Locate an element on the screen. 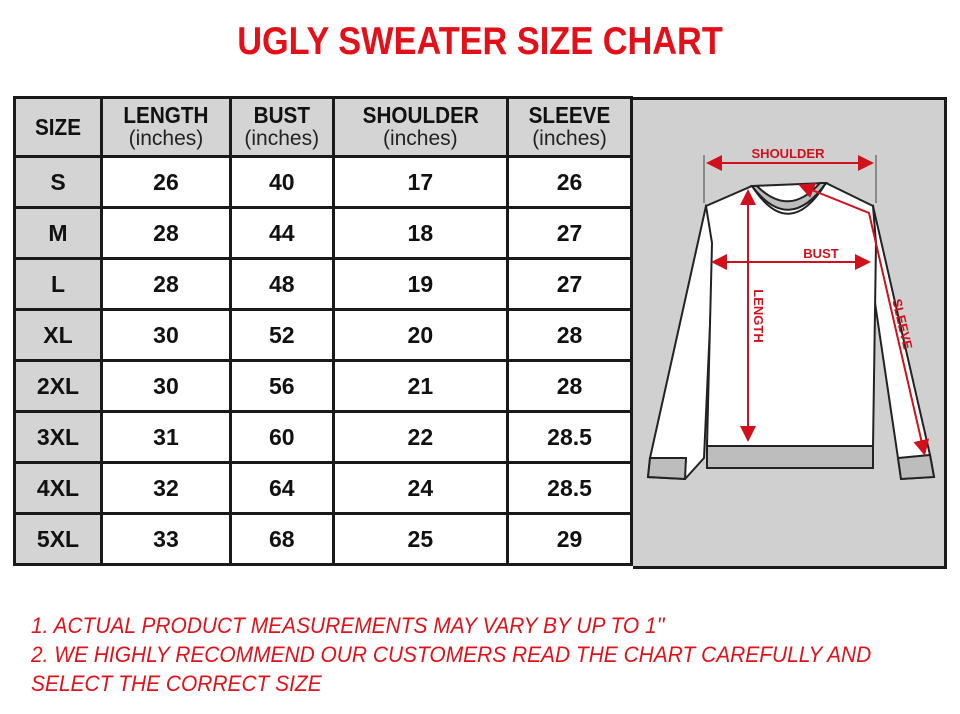 This screenshot has height=714, width=960. value-cell: 17 is located at coordinates (420, 182).